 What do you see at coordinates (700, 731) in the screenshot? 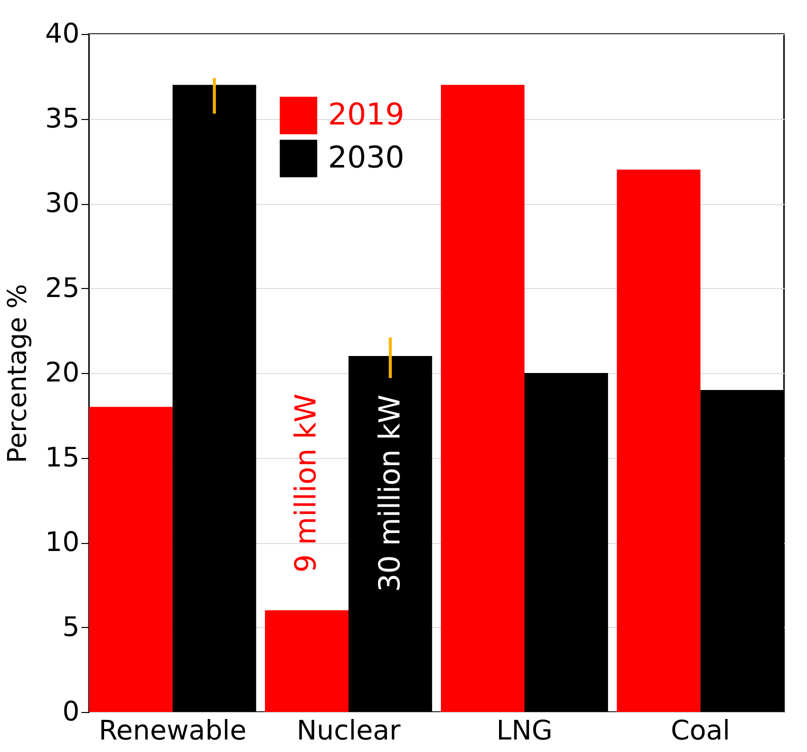
I see `x-tick-label: Coal` at bounding box center [700, 731].